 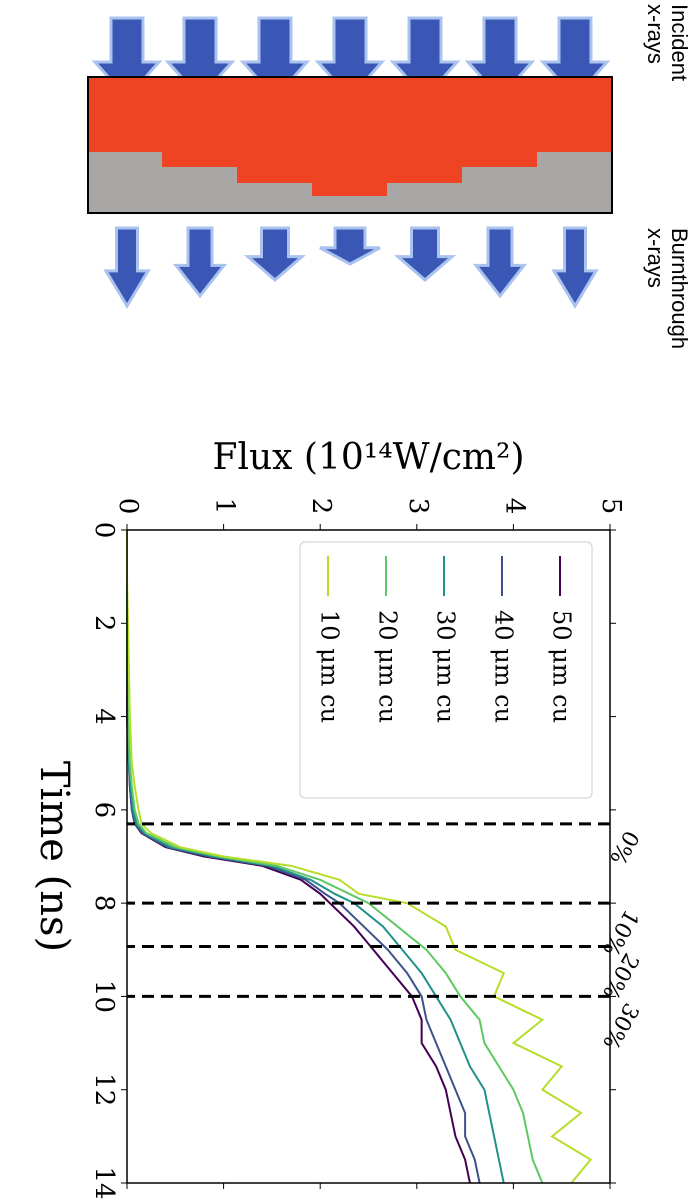 I want to click on y-tick-label: 2, so click(x=321, y=506).